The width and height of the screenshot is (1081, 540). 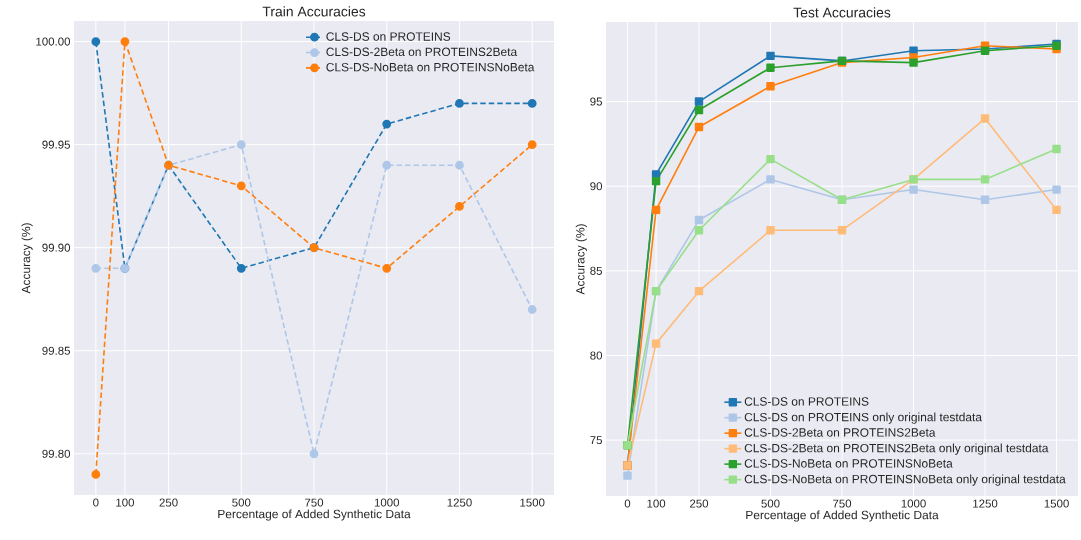 What do you see at coordinates (596, 270) in the screenshot?
I see `y-tick-label: 85` at bounding box center [596, 270].